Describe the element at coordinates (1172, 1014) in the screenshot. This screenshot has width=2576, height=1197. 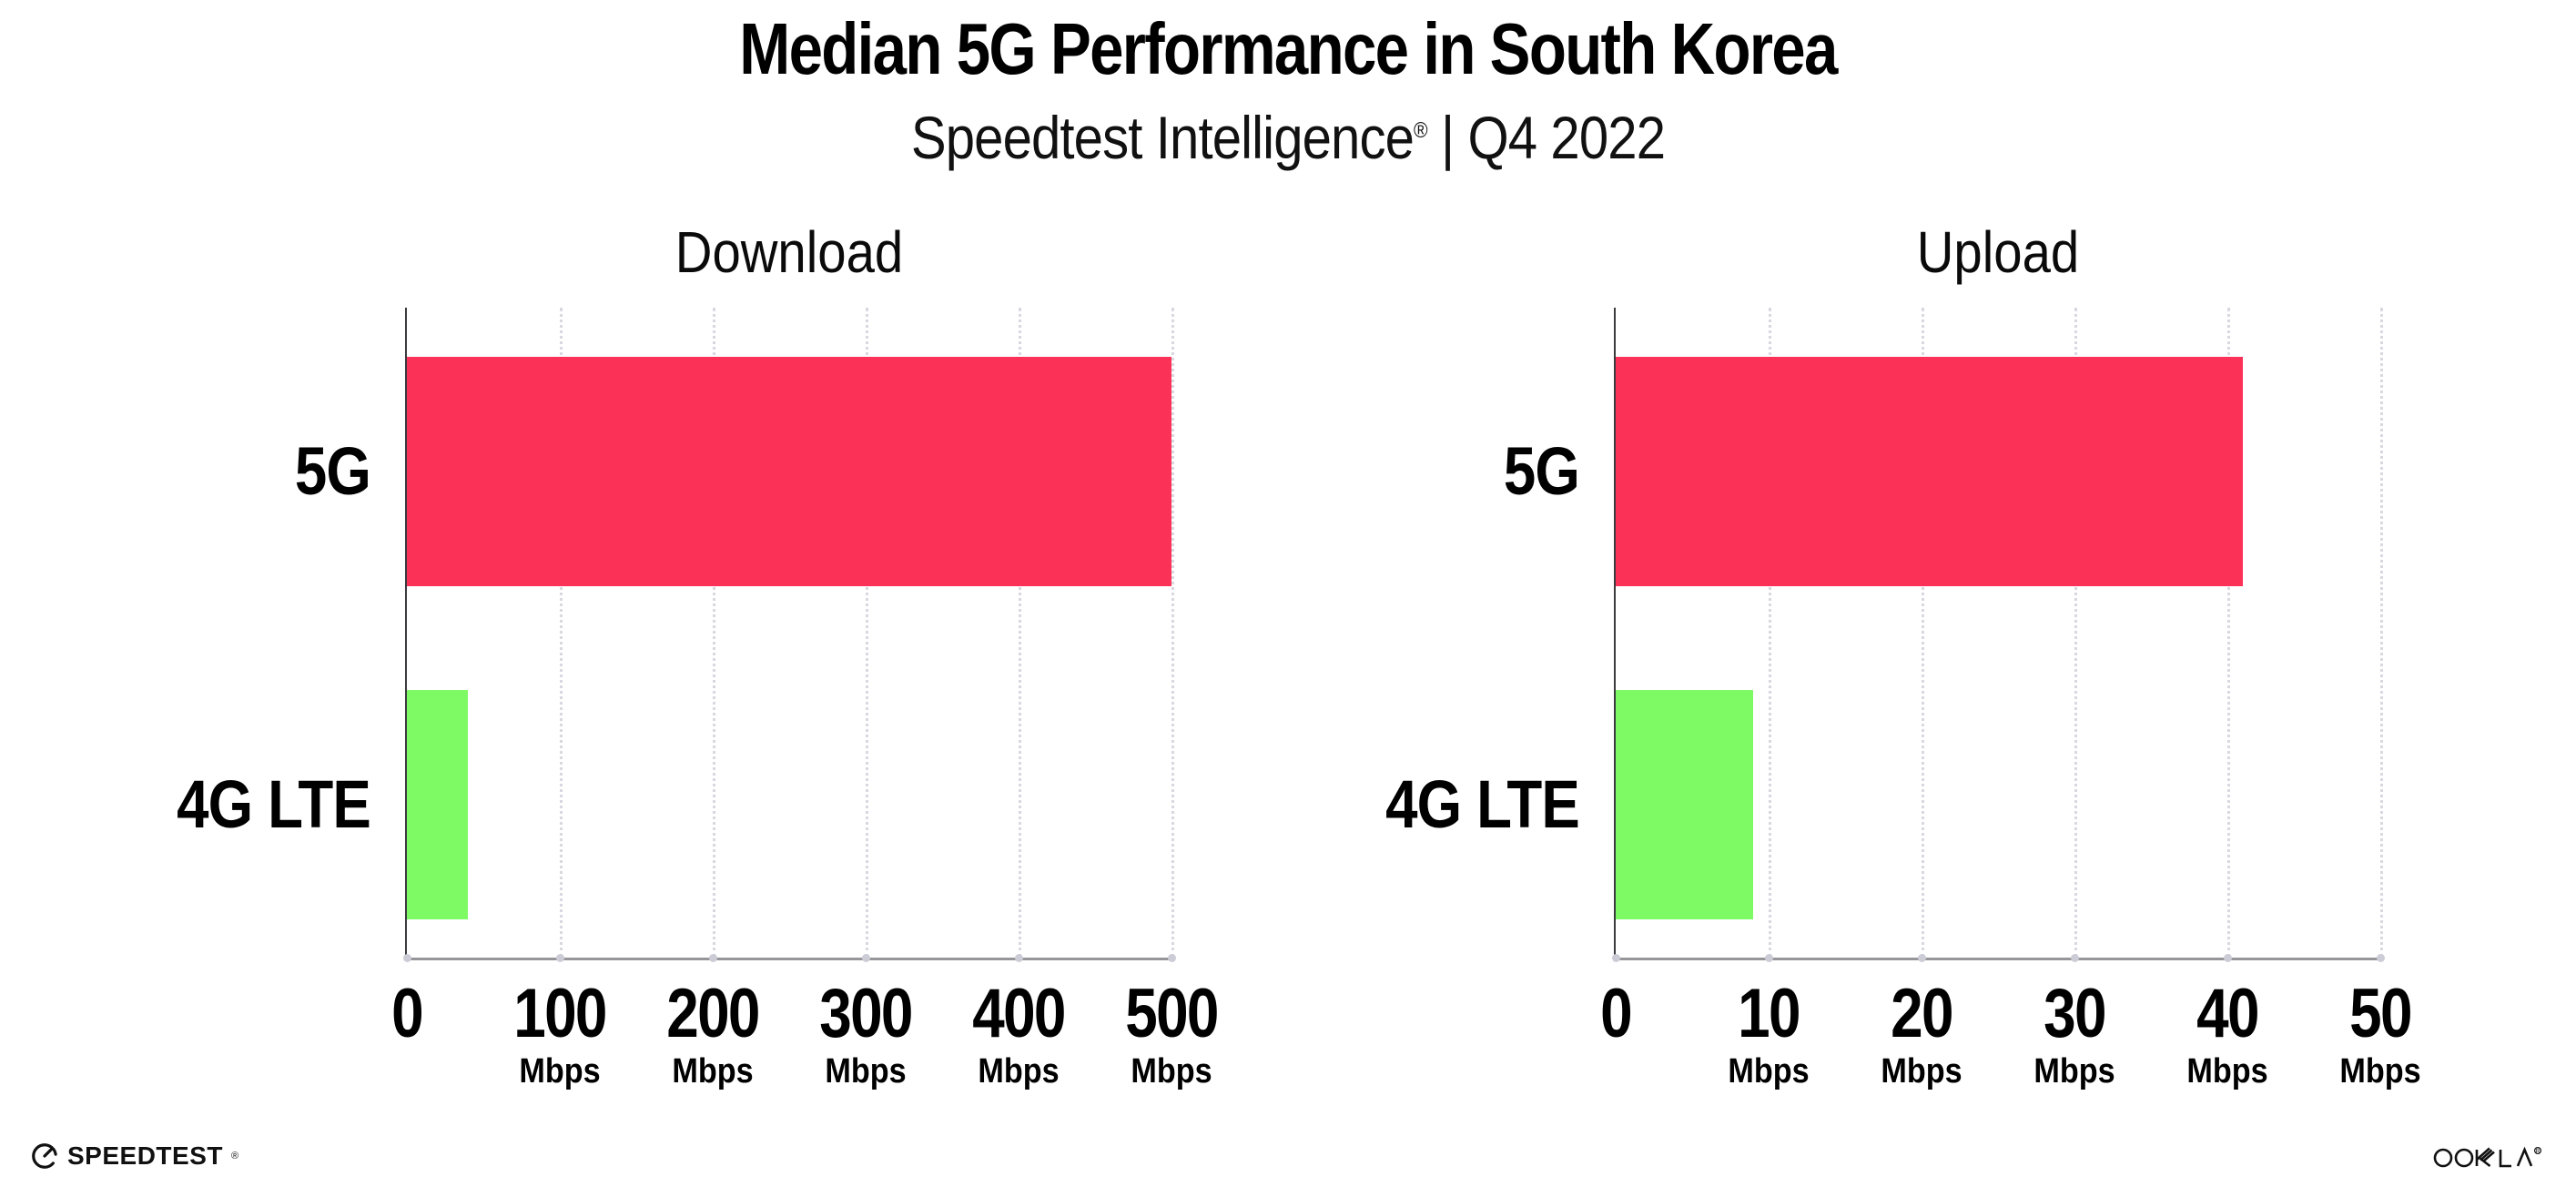
I see `x-tick-label: 500` at that location.